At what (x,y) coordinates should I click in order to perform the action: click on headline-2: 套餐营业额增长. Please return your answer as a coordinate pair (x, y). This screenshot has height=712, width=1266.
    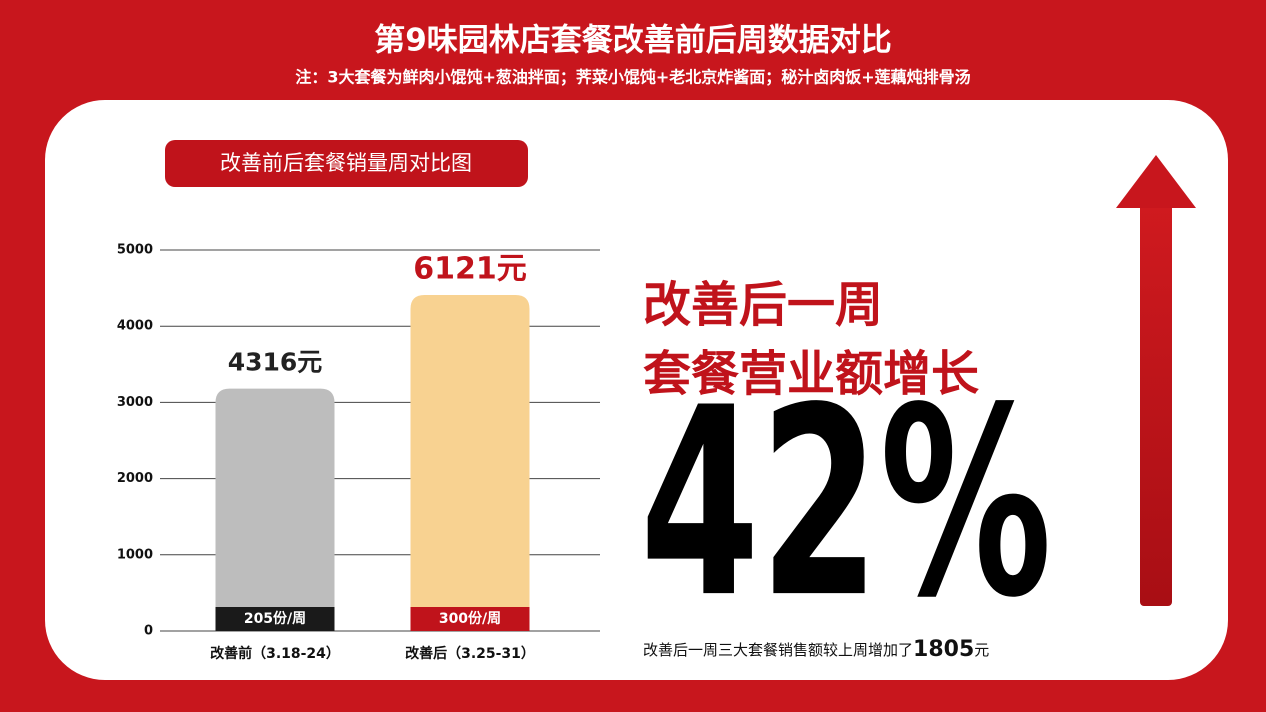
    Looking at the image, I should click on (811, 374).